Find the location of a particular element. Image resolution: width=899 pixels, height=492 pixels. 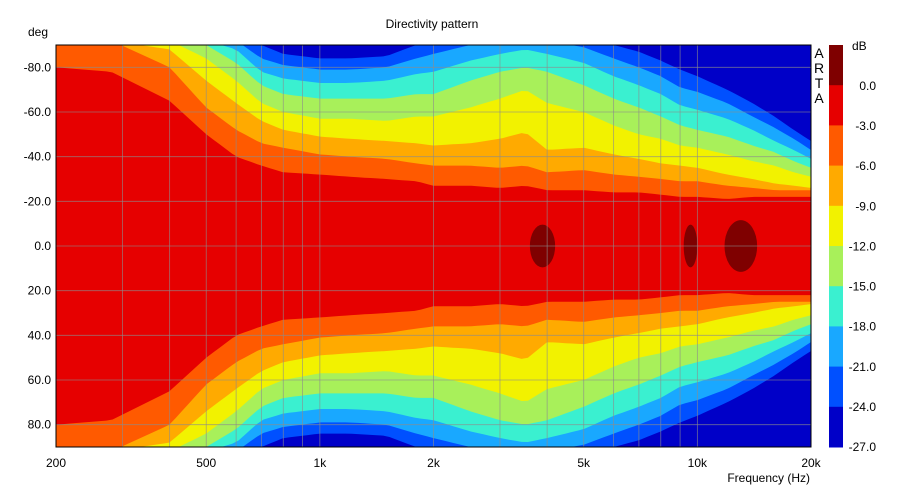

y-tick-labels: -80.0 -60.0 -40.0 -20.0 0.0 20.0 40.0 60.0 80.0 is located at coordinates (38, 245).